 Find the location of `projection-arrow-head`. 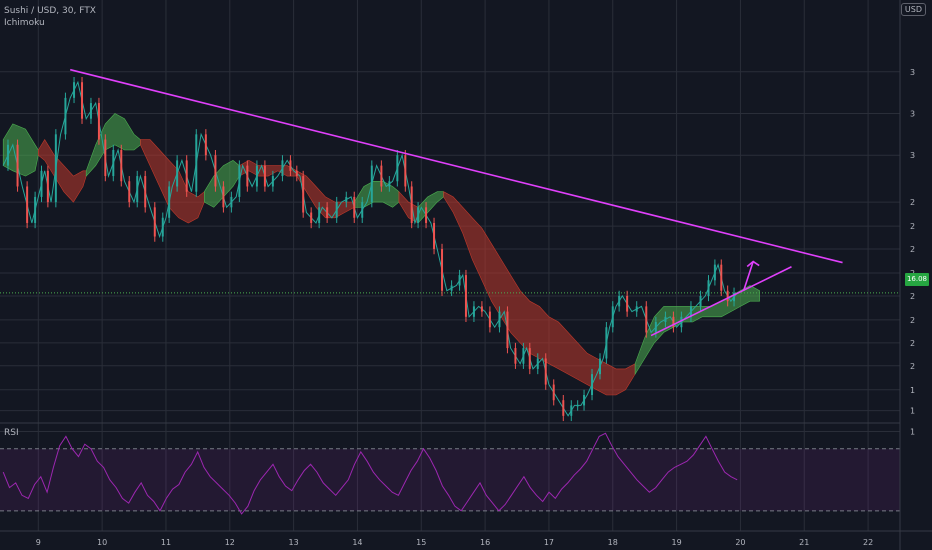

projection-arrow-head is located at coordinates (753, 264).